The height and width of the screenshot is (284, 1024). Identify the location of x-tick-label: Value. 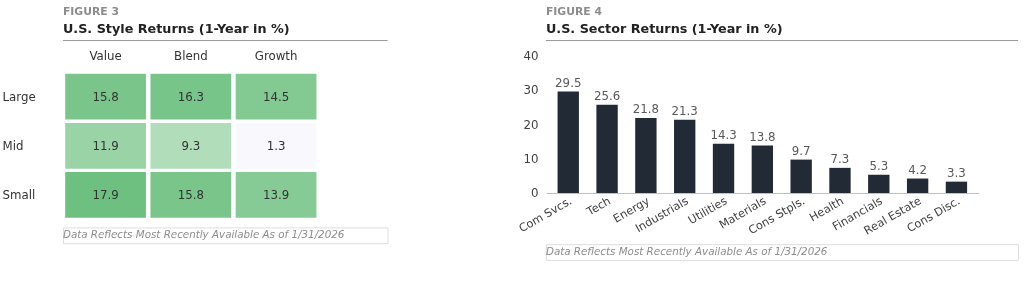
(105, 55).